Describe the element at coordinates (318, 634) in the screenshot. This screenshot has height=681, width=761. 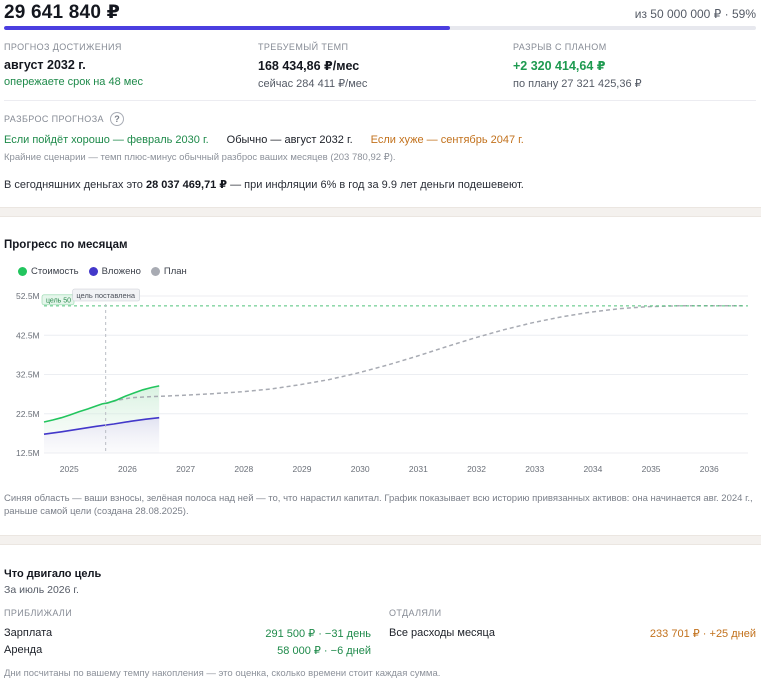
I see `driver-value: 291 500 ₽ · −31 день` at that location.